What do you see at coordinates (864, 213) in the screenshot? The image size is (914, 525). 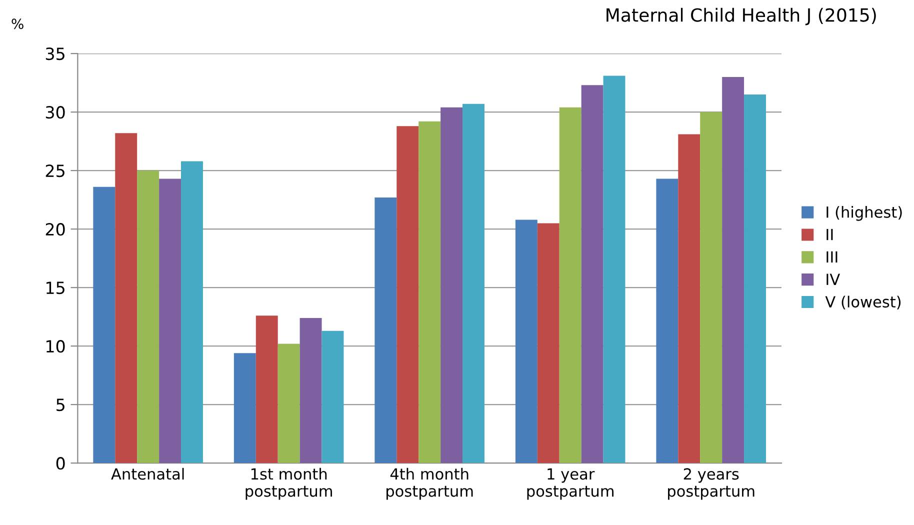 I see `legend-label: I (highest)` at bounding box center [864, 213].